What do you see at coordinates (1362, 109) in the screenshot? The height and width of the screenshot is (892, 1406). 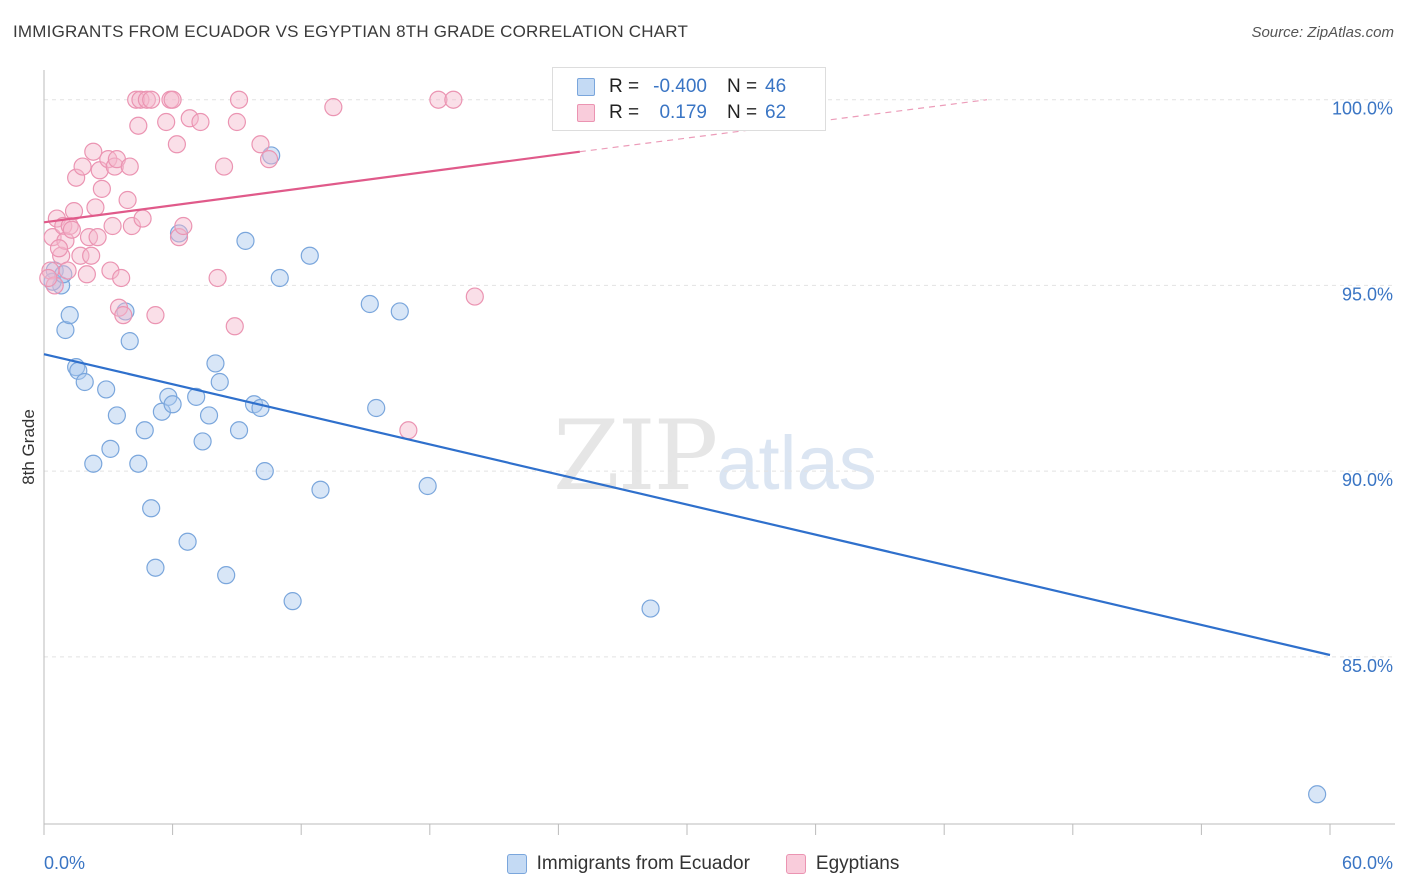 I see `y-tick-label: 100.0%` at bounding box center [1362, 109].